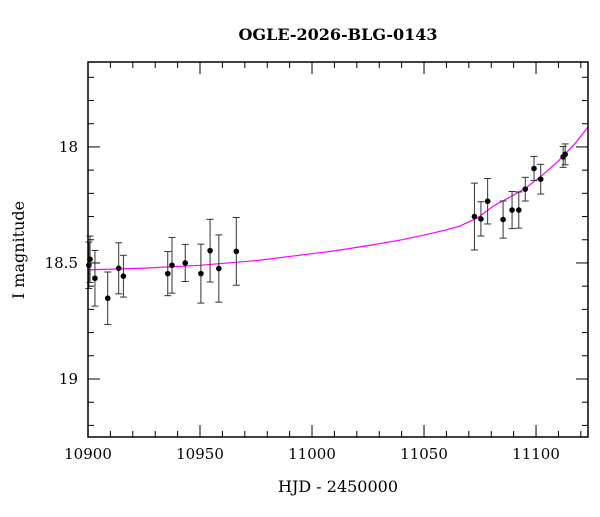  What do you see at coordinates (338, 486) in the screenshot?
I see `x-axis-label: HJD - 2450000` at bounding box center [338, 486].